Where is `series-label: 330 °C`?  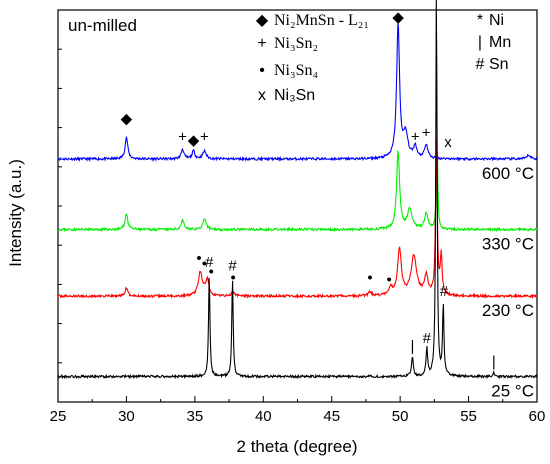 series-label: 330 °C is located at coordinates (508, 244).